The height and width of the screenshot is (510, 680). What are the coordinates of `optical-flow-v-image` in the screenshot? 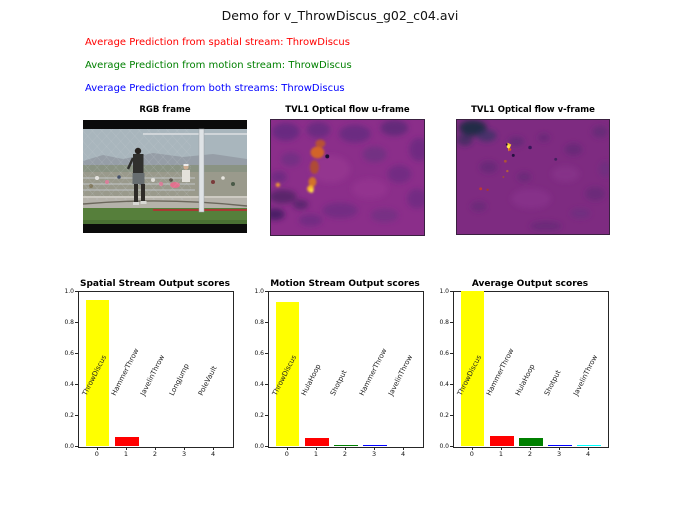 It's located at (533, 177).